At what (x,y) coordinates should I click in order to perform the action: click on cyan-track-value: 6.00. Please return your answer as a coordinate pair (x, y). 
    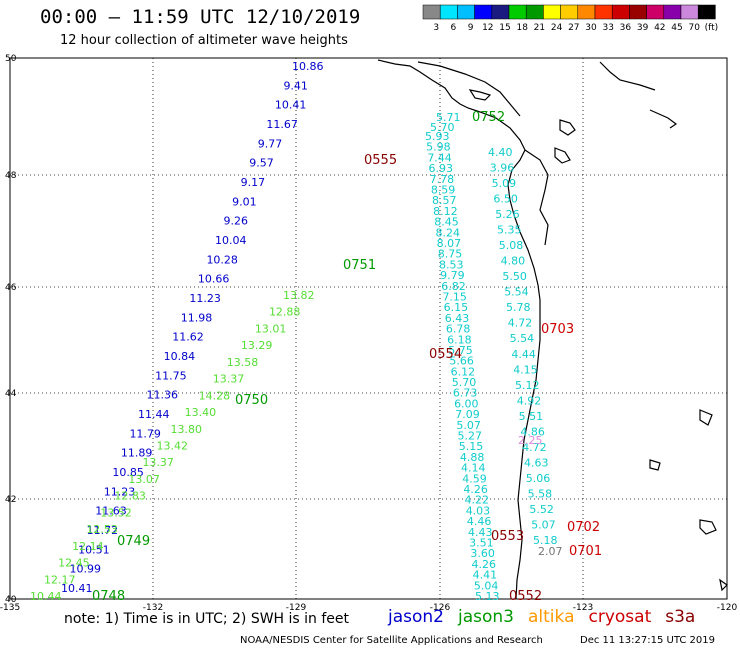
    Looking at the image, I should click on (466, 403).